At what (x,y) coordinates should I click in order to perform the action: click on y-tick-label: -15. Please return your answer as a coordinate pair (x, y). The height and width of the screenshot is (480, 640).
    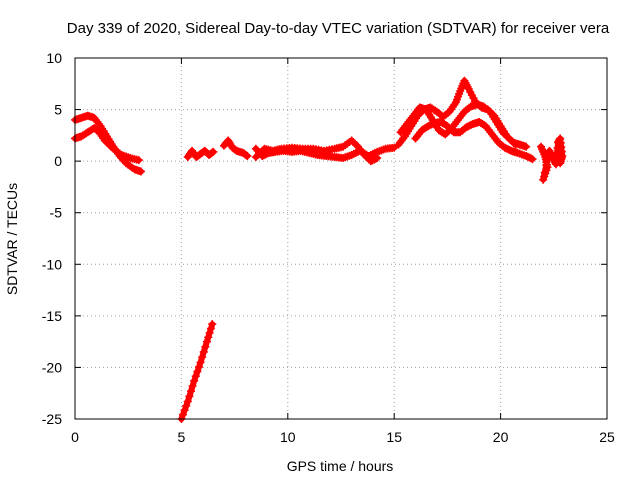
    Looking at the image, I should click on (52, 316).